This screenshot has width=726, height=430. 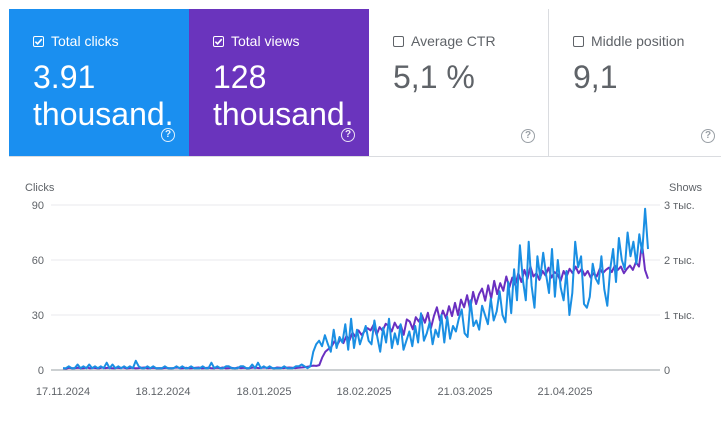 What do you see at coordinates (686, 188) in the screenshot?
I see `right-axis-label: Shows` at bounding box center [686, 188].